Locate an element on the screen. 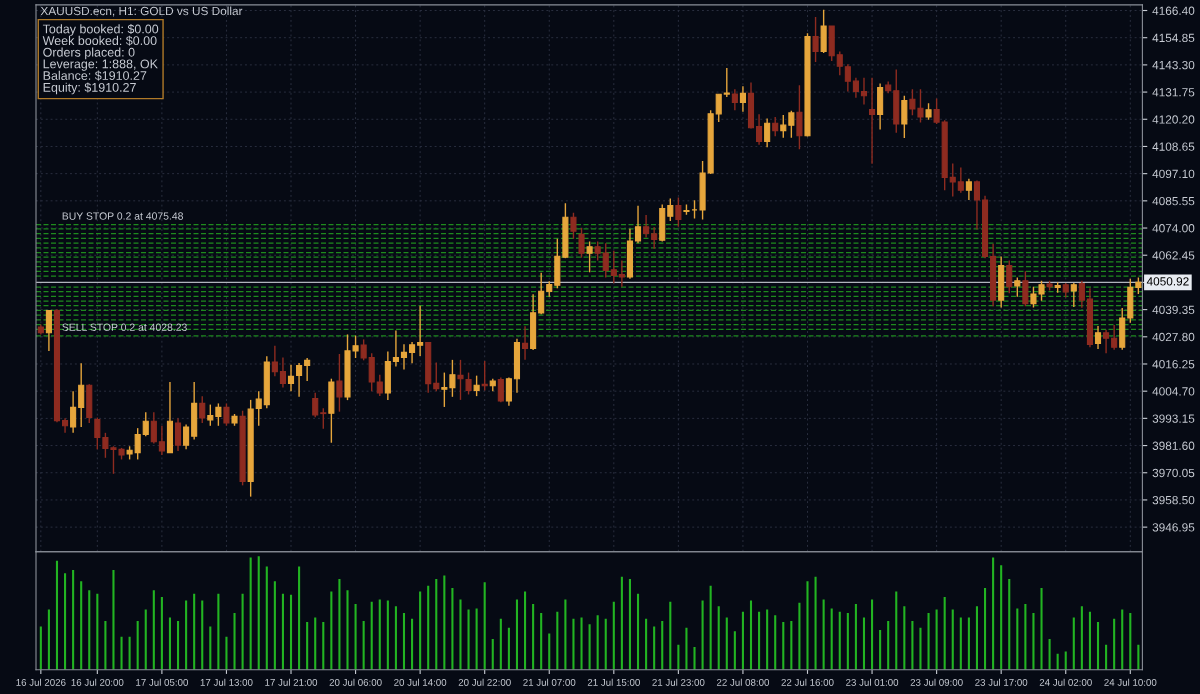 This screenshot has height=694, width=1200. x-tick-label: 20 Jul 06:00 is located at coordinates (355, 682).